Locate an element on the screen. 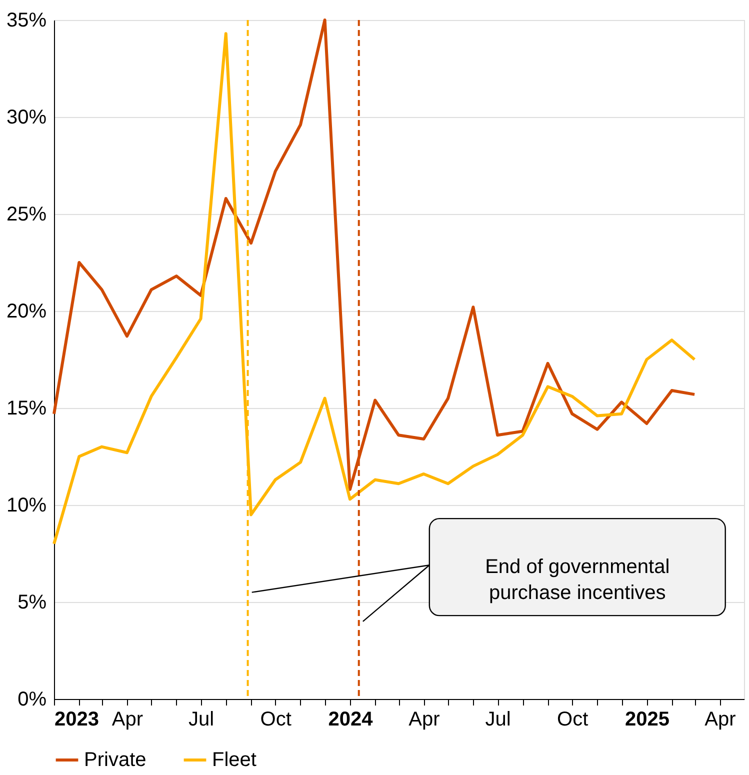  y-tick-label: 35% is located at coordinates (26, 21).